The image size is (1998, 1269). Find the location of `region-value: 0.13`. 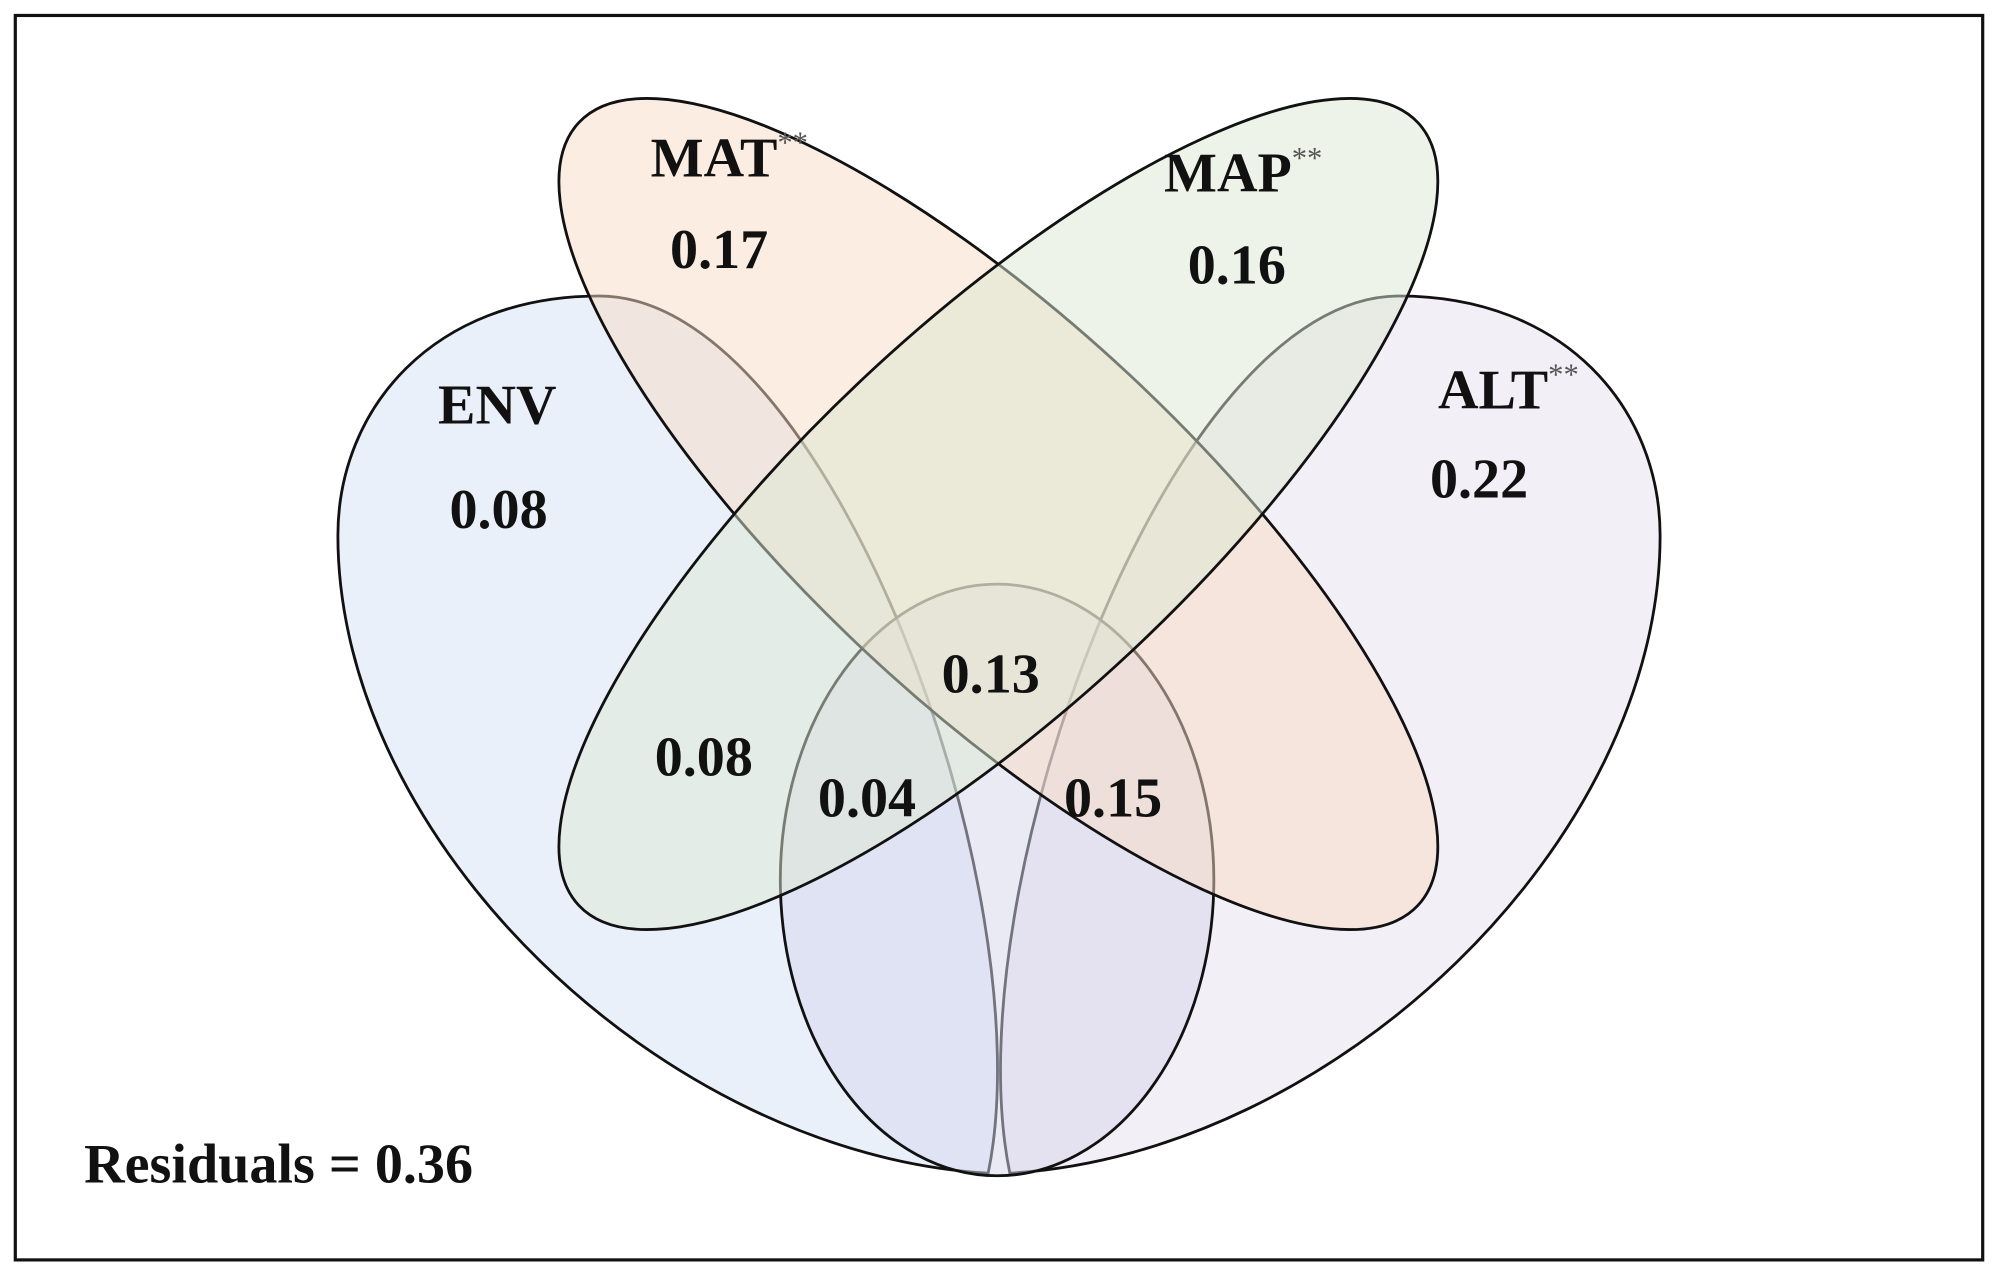

region-value: 0.13 is located at coordinates (991, 675).